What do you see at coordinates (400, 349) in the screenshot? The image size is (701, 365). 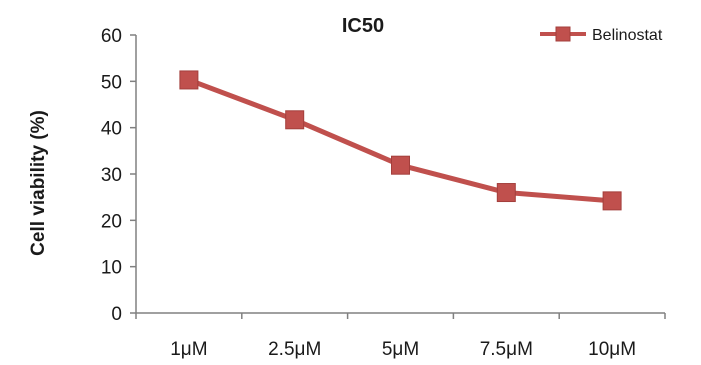 I see `x-tick-label: 5μM` at bounding box center [400, 349].